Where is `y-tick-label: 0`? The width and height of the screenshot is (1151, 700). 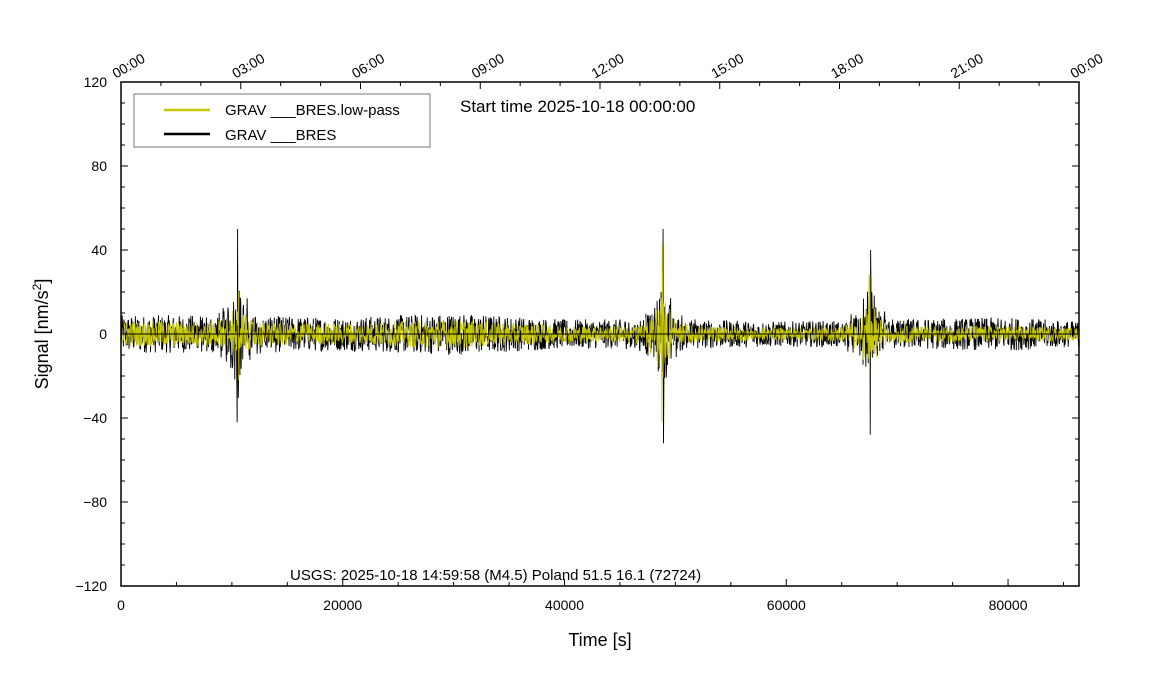
y-tick-label: 0 is located at coordinates (103, 334).